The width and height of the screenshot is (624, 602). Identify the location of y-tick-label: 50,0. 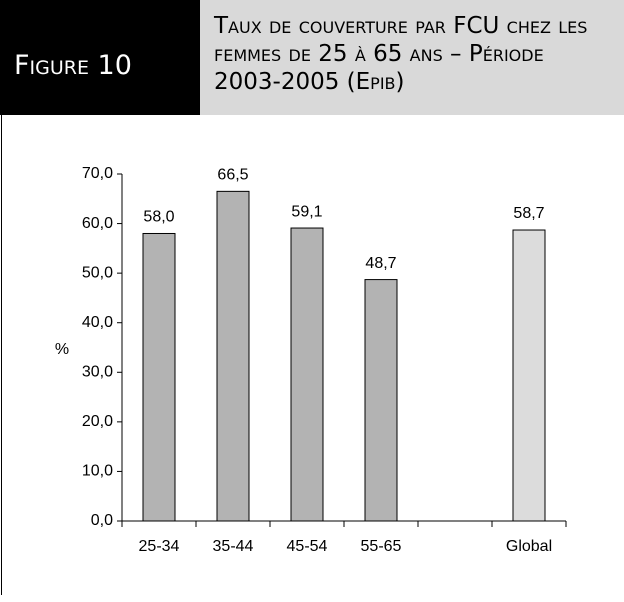
(97, 272).